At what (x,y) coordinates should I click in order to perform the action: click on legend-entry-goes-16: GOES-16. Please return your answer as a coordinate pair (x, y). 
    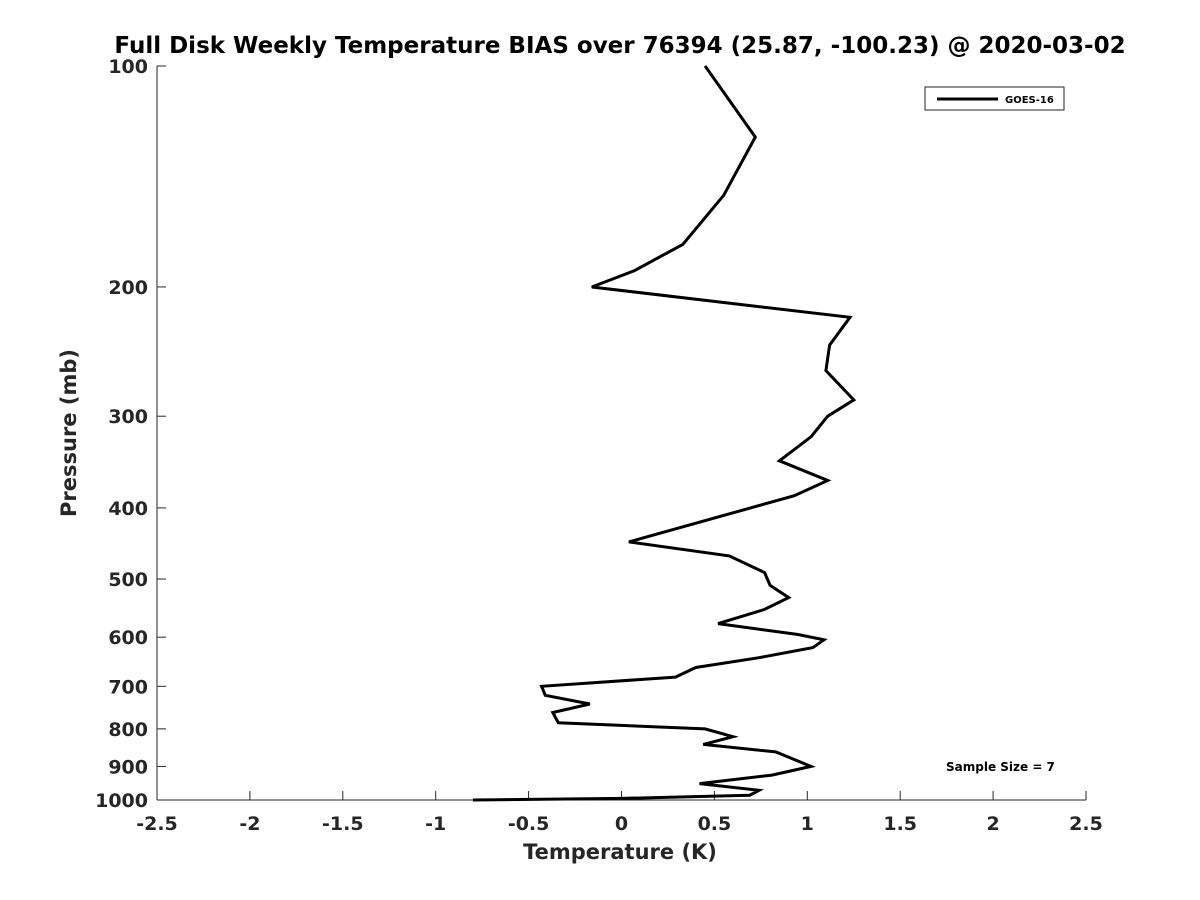
    Looking at the image, I should click on (1029, 100).